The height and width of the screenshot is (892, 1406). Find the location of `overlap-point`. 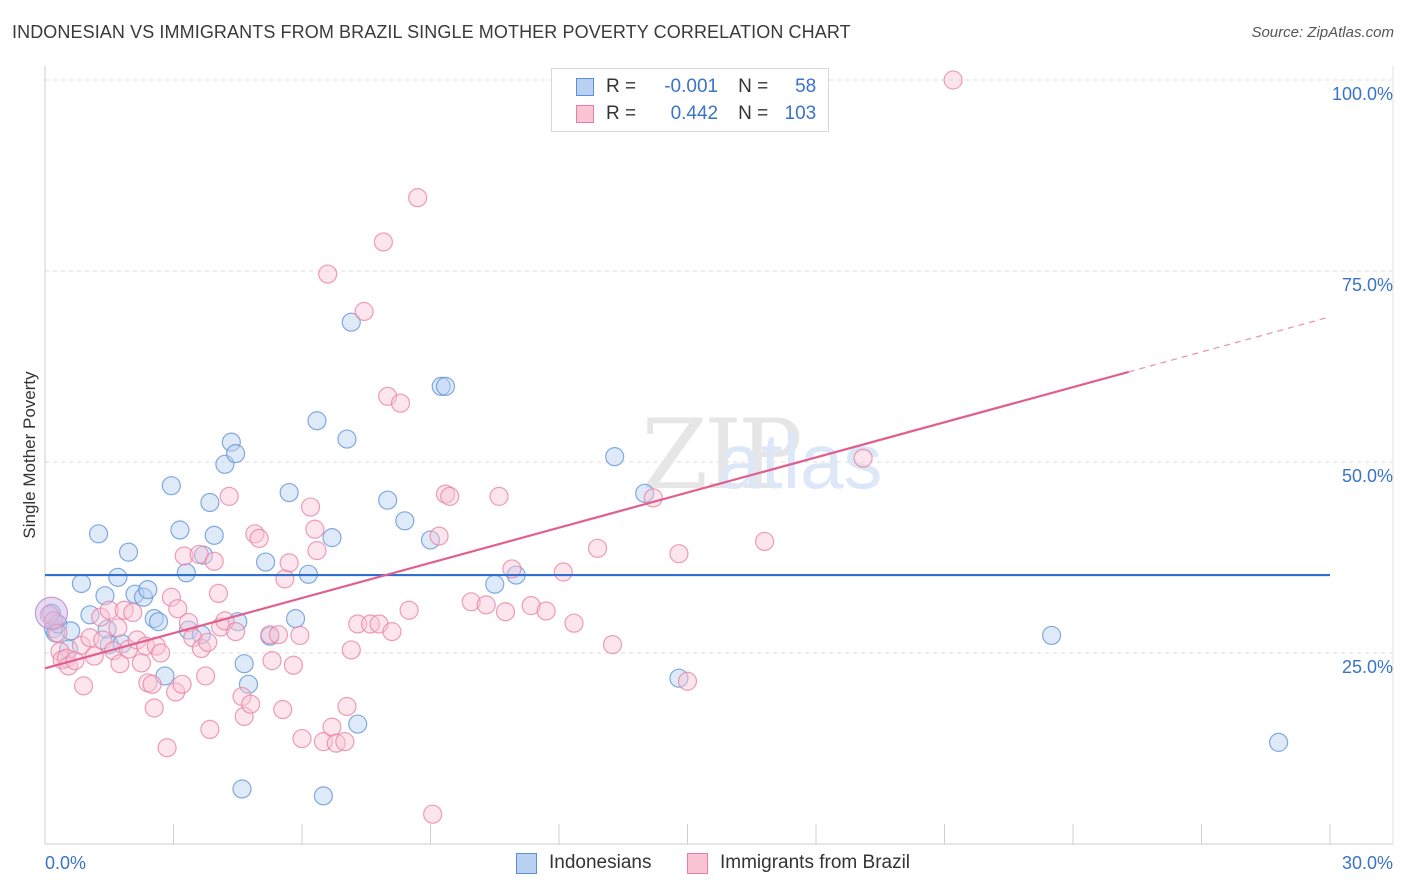

overlap-point is located at coordinates (51, 613).